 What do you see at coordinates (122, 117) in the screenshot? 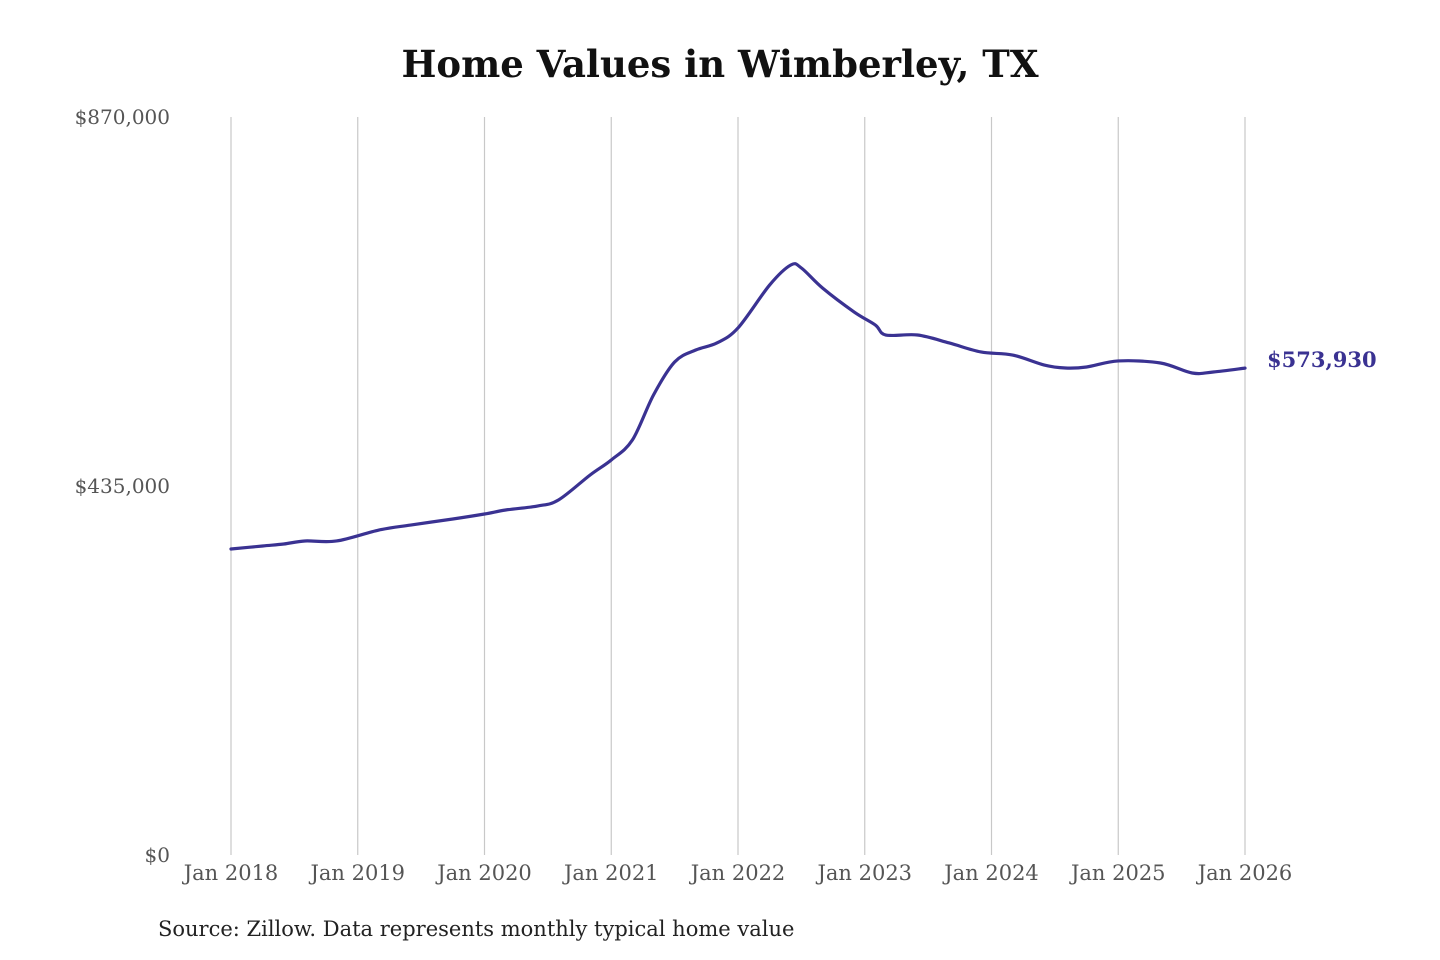
I see `y-tick-label: $870,000` at bounding box center [122, 117].